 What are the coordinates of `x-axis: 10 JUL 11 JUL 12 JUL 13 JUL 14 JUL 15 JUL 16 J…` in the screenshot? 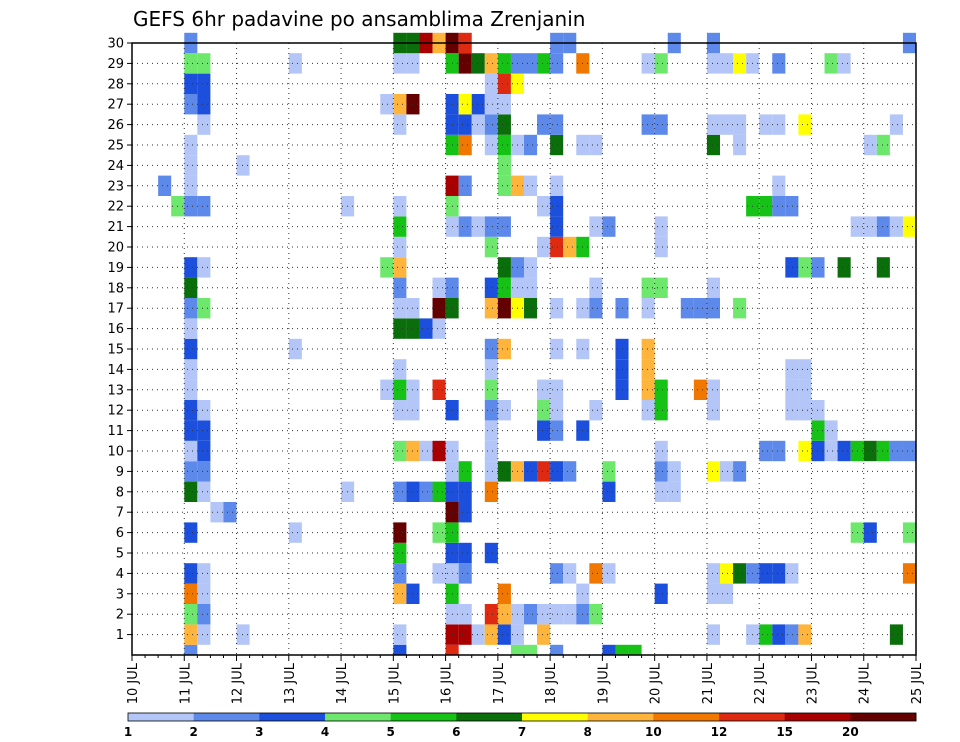 It's located at (525, 679).